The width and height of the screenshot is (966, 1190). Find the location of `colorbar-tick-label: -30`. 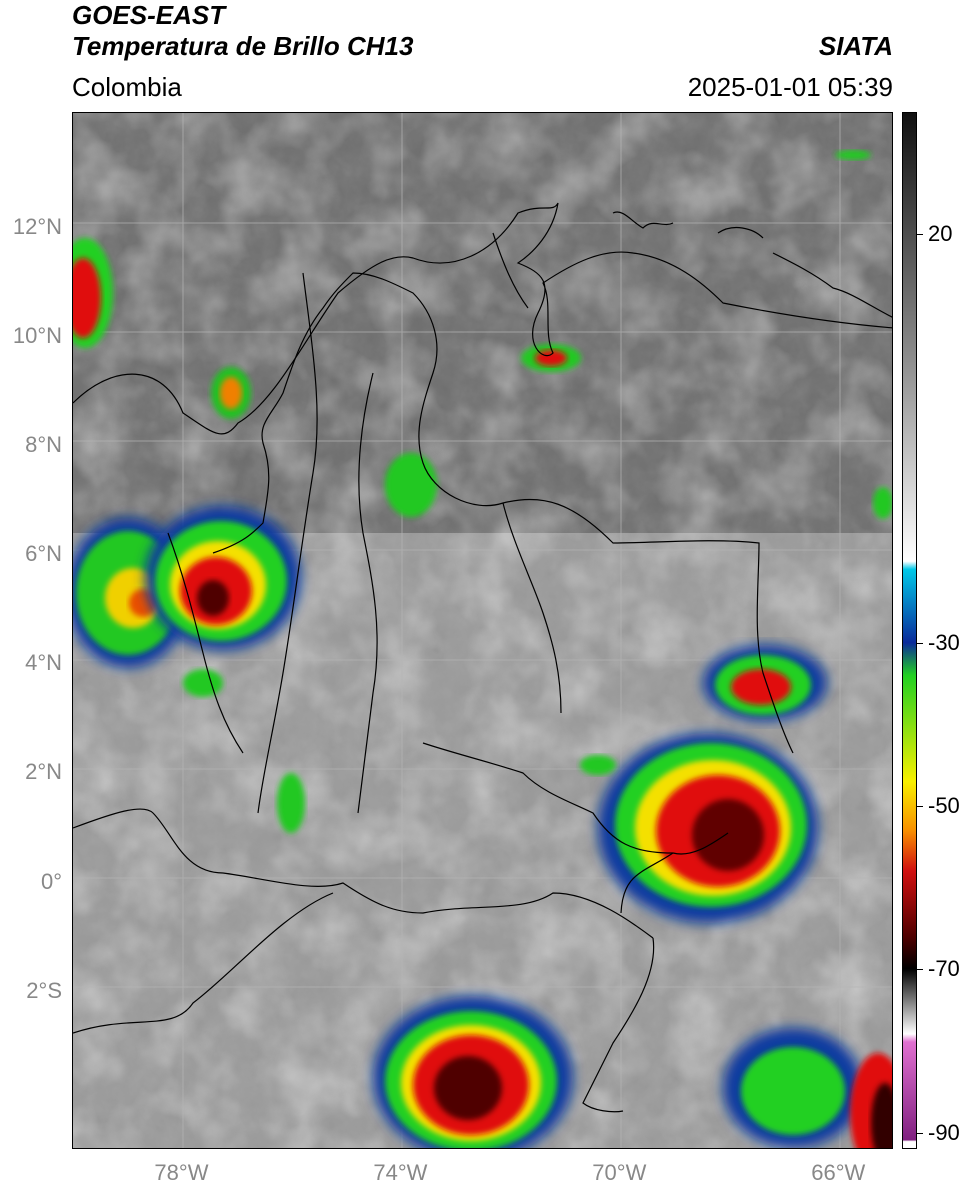

colorbar-tick-label: -30 is located at coordinates (944, 642).